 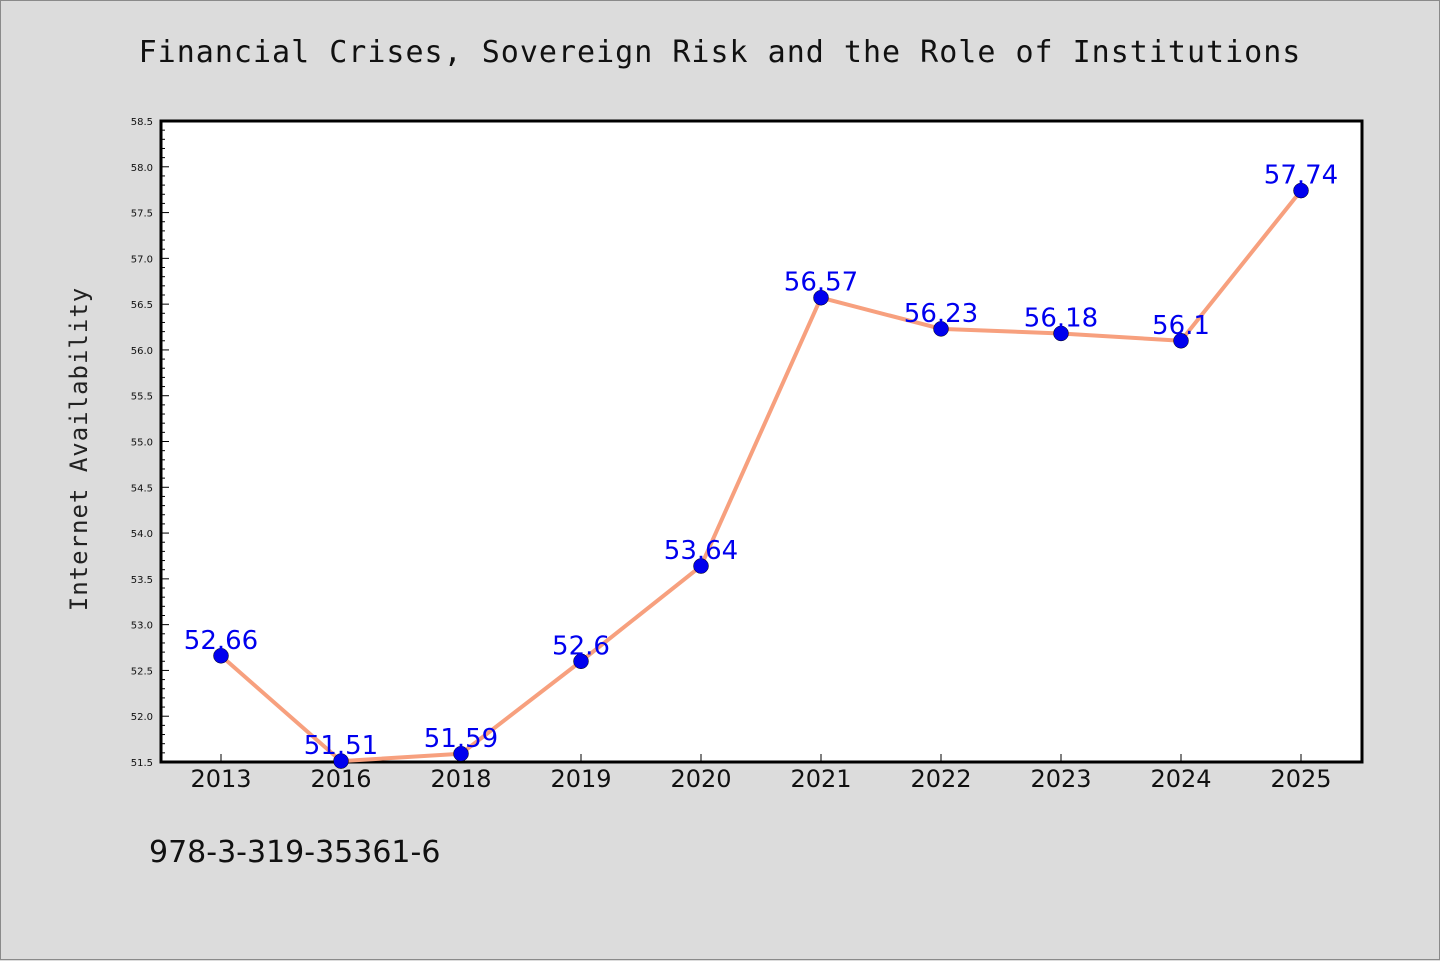 What do you see at coordinates (142, 122) in the screenshot?
I see `y-tick-label: 58.5` at bounding box center [142, 122].